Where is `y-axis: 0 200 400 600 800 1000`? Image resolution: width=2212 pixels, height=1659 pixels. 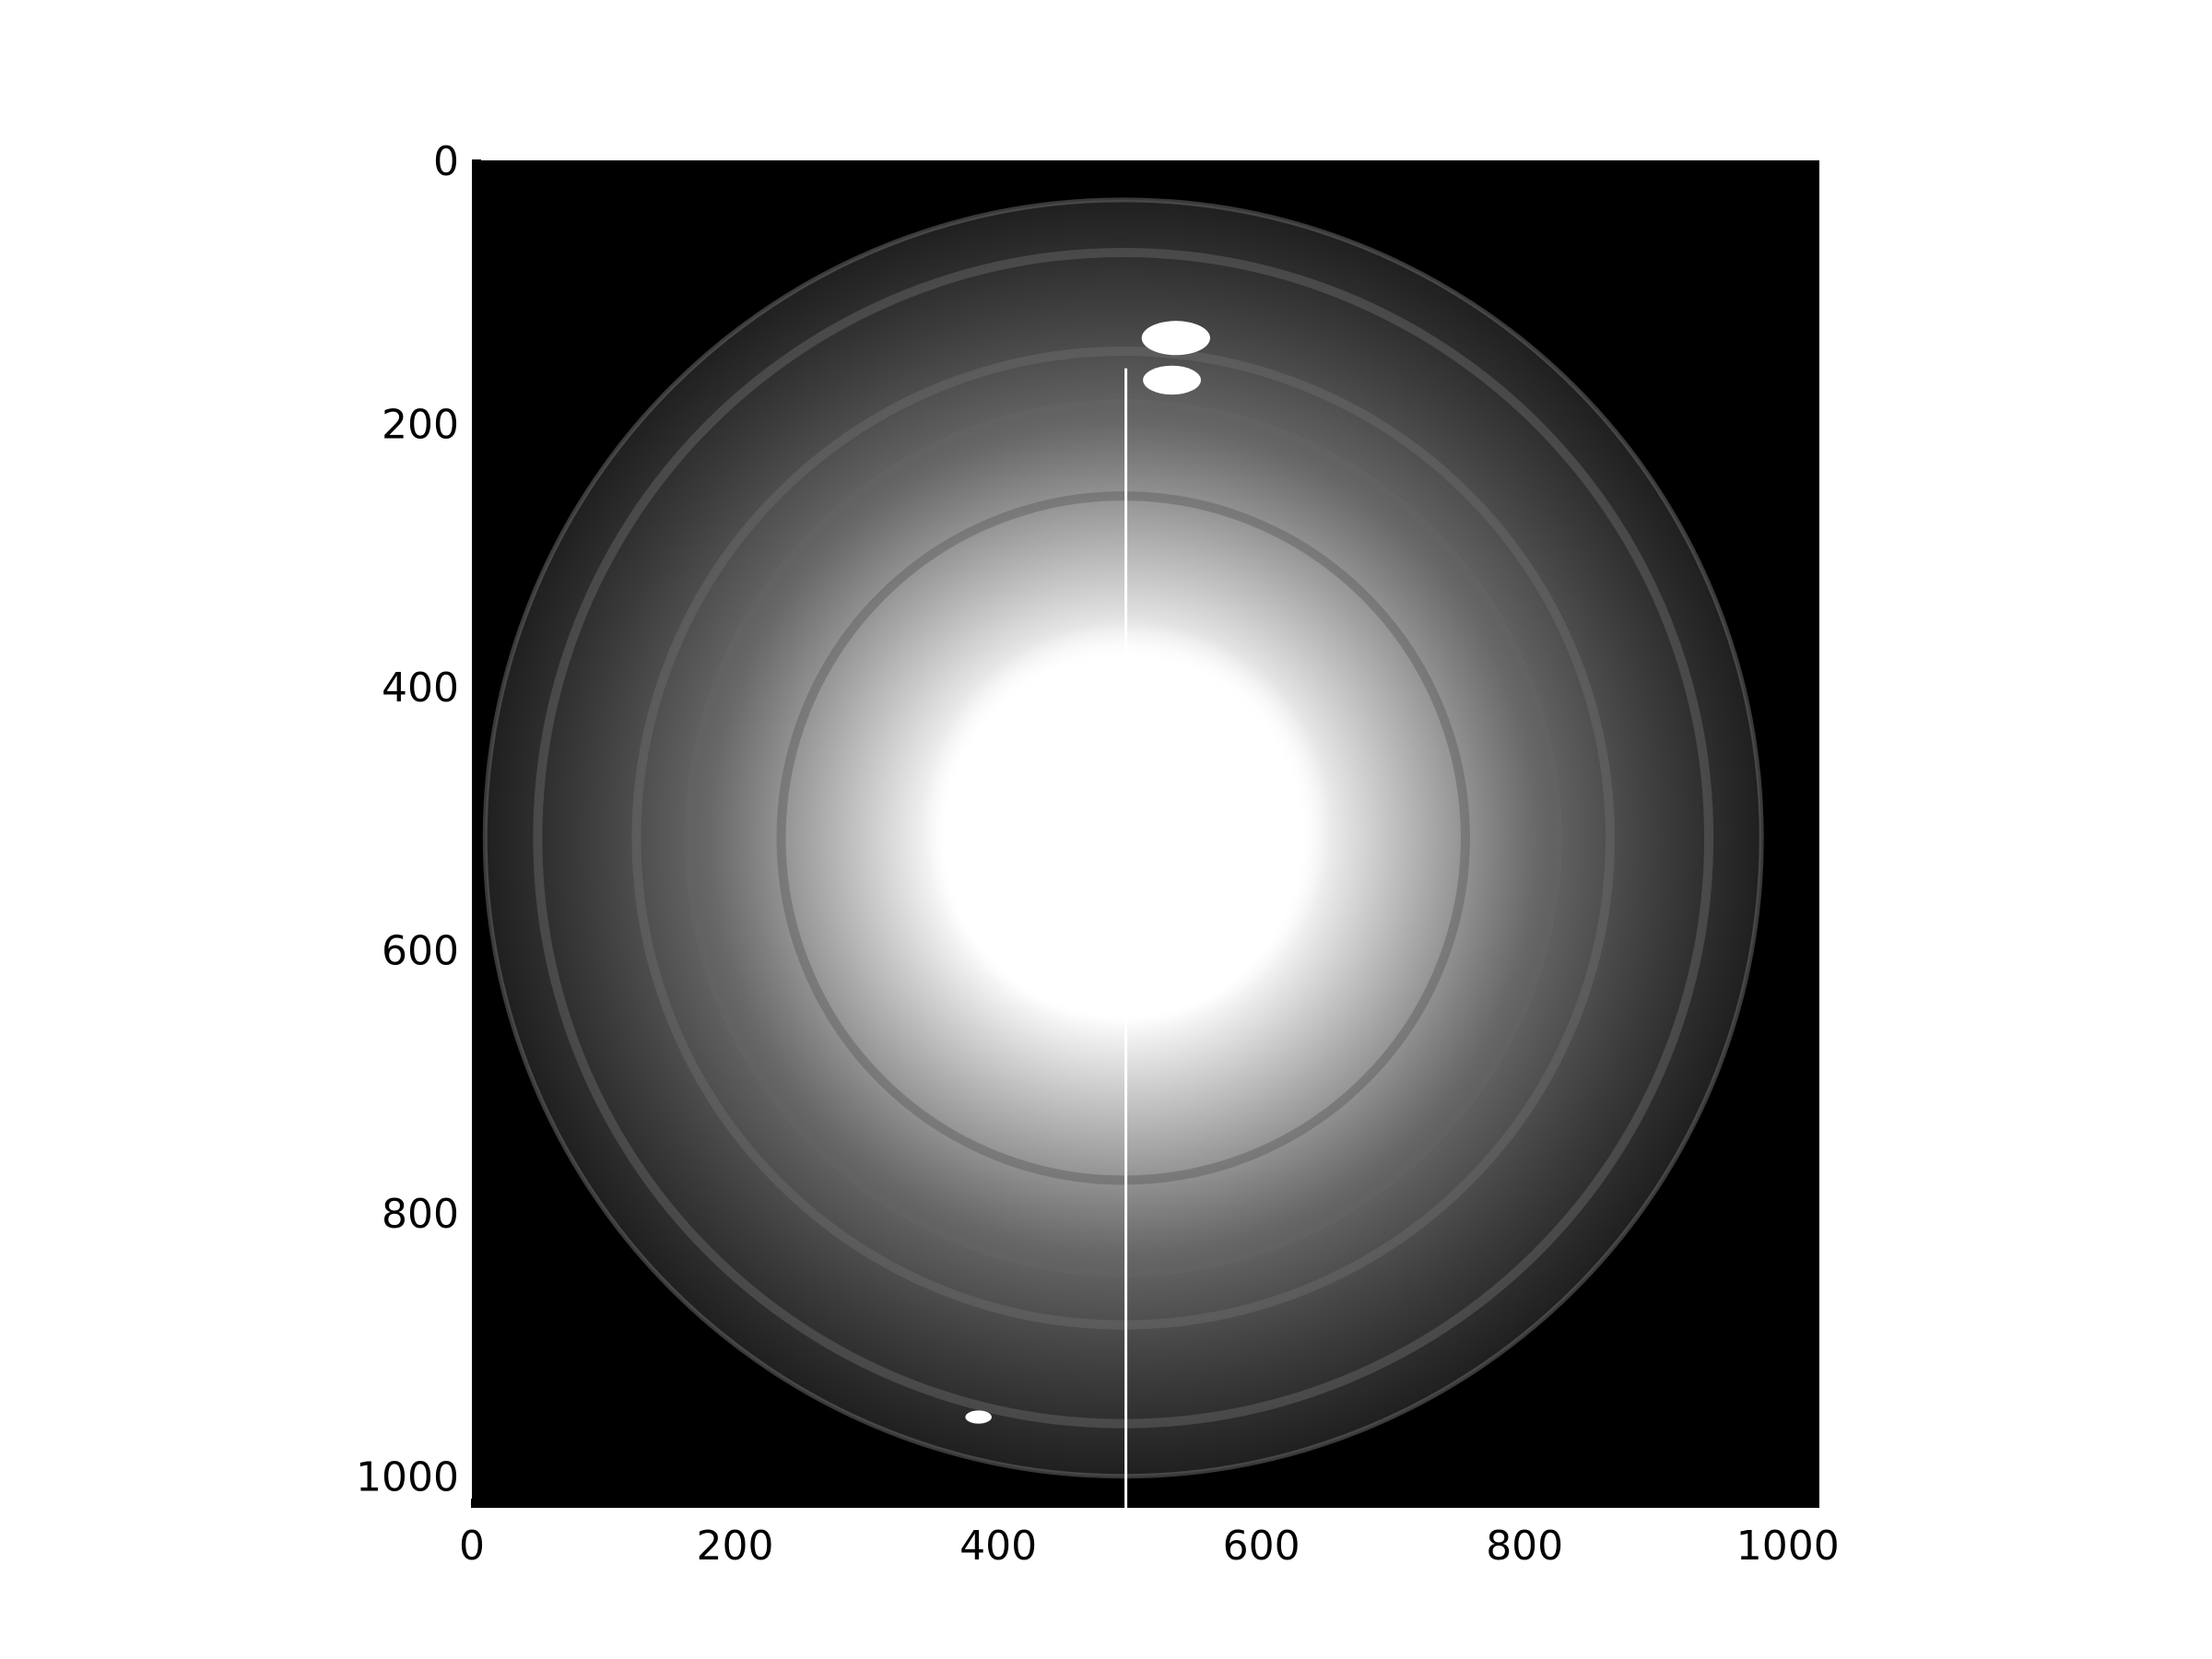 y-axis: 0 200 400 600 800 1000 is located at coordinates (418, 819).